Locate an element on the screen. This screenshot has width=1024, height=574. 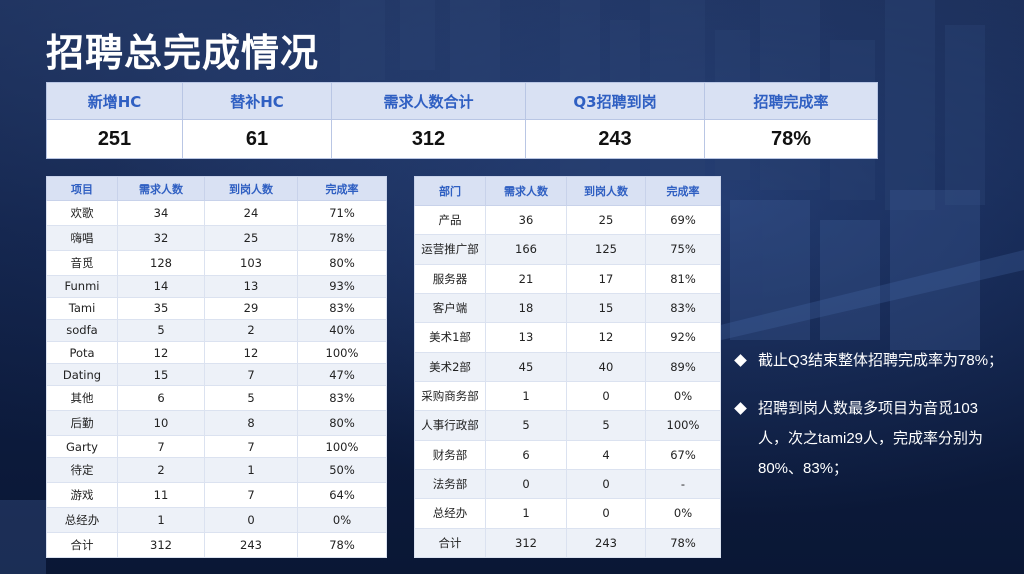
department-row: 服务器 21 17 81% is located at coordinates (567, 278).